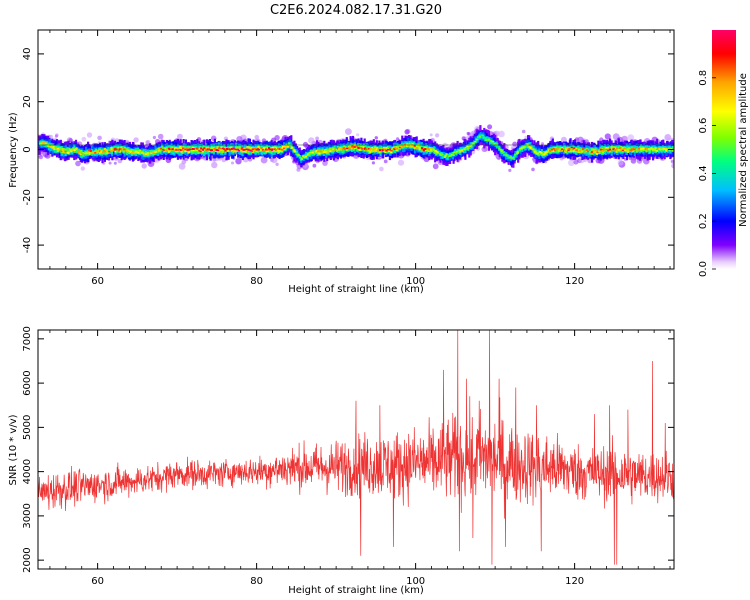 This screenshot has height=600, width=750. Describe the element at coordinates (97, 281) in the screenshot. I see `x-tick-label: 60` at that location.